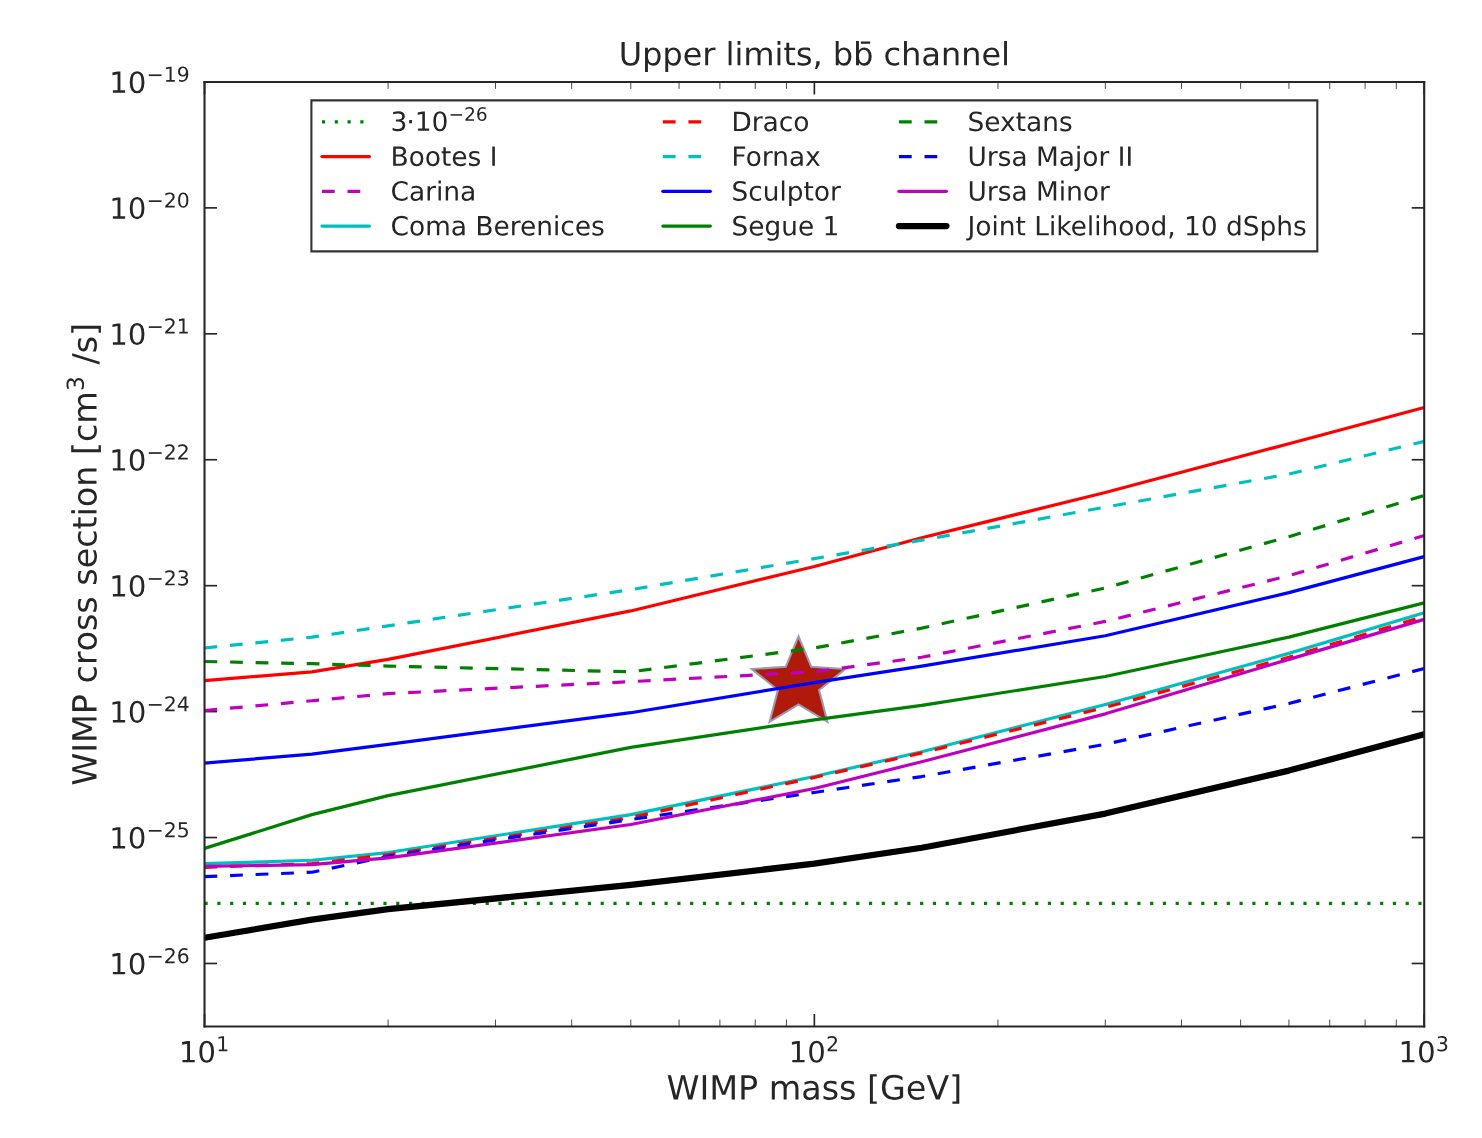  Describe the element at coordinates (150, 961) in the screenshot. I see `y-tick-label: 10$^{−26}$` at that location.